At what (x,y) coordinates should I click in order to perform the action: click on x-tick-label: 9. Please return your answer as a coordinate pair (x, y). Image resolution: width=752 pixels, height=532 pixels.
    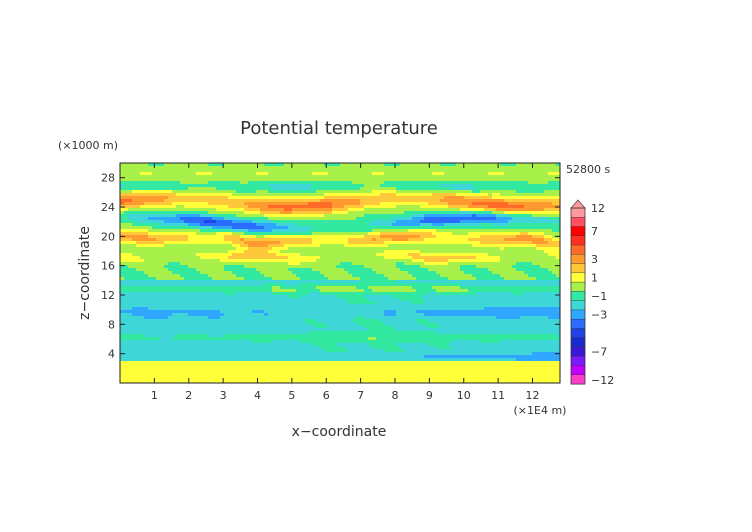
    Looking at the image, I should click on (429, 395).